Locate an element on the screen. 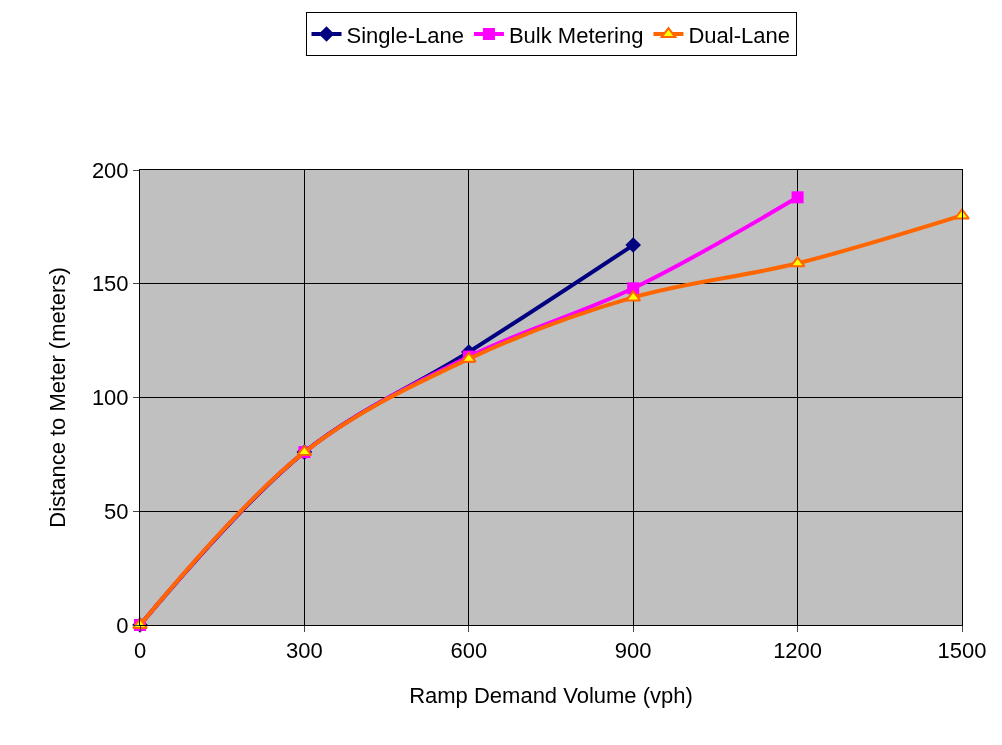  y-tick-label: 0 is located at coordinates (122, 625).